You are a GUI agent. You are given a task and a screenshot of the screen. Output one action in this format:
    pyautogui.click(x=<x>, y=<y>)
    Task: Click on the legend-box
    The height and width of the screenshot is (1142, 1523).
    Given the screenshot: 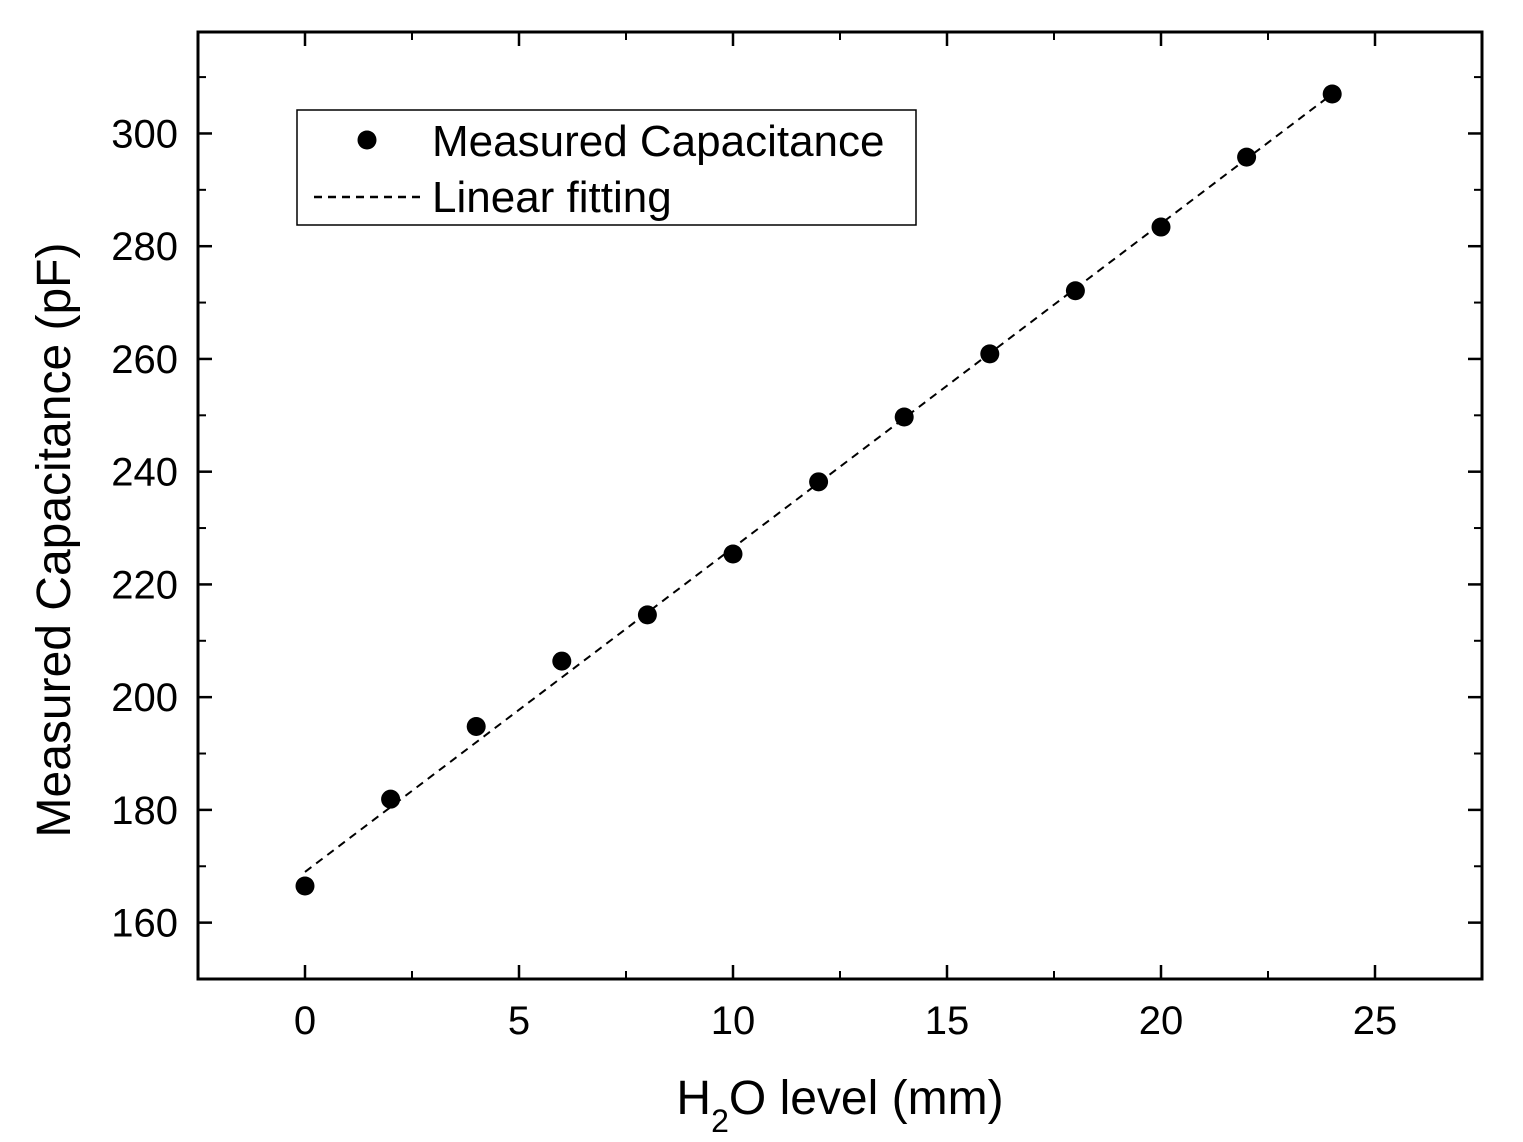 What is the action you would take?
    pyautogui.click(x=606, y=167)
    